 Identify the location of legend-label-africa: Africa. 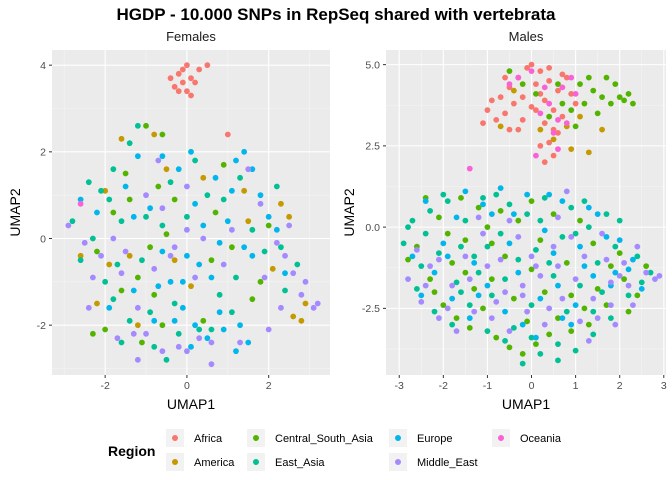
(208, 439).